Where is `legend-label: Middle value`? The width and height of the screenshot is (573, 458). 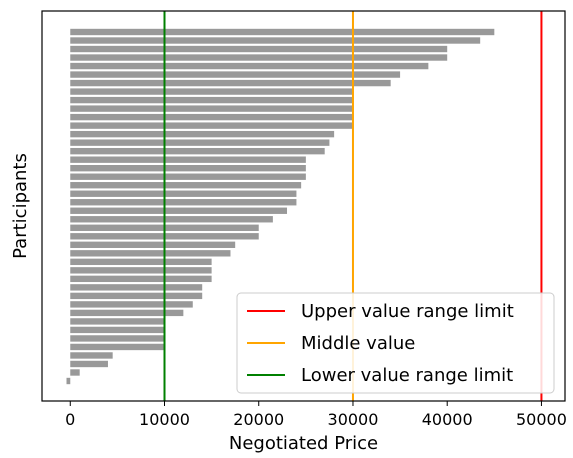 legend-label: Middle value is located at coordinates (358, 343).